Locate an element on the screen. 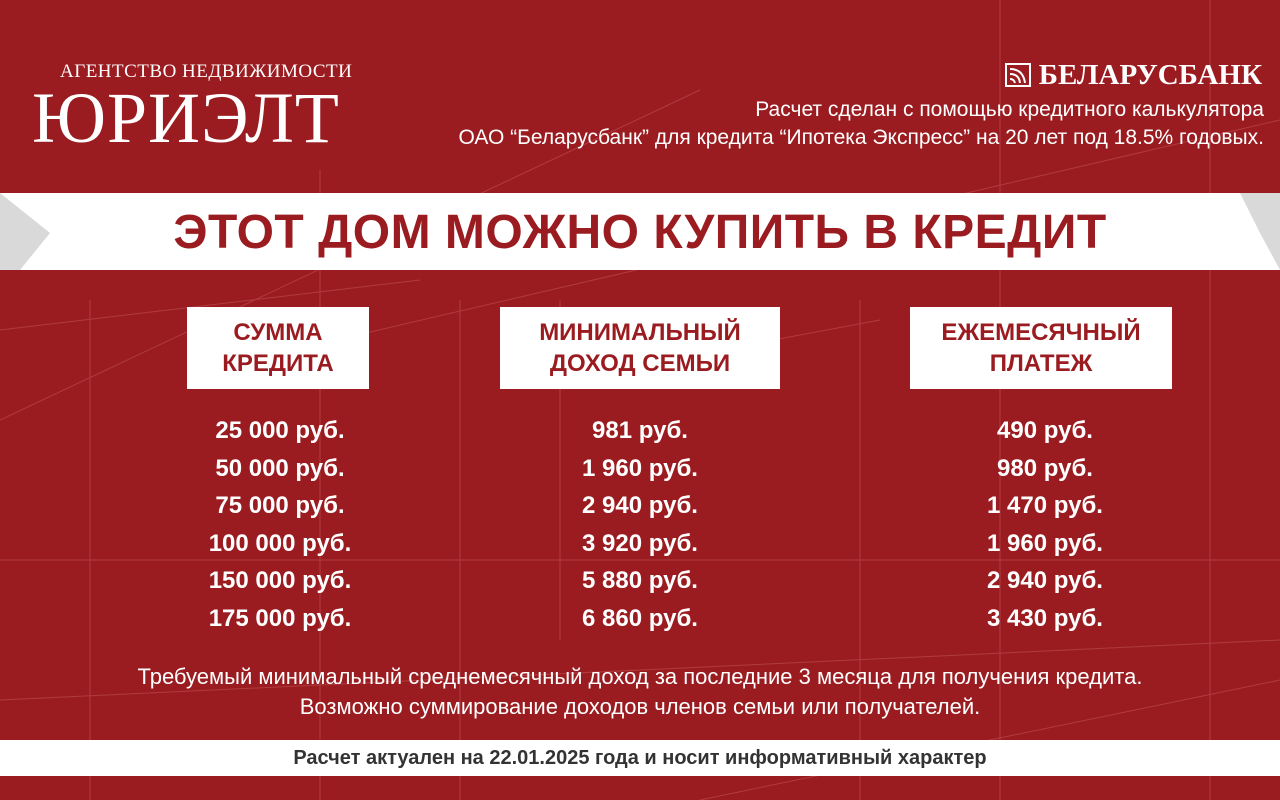 This screenshot has height=800, width=1280. table-cell: 3 430 руб. is located at coordinates (1045, 618).